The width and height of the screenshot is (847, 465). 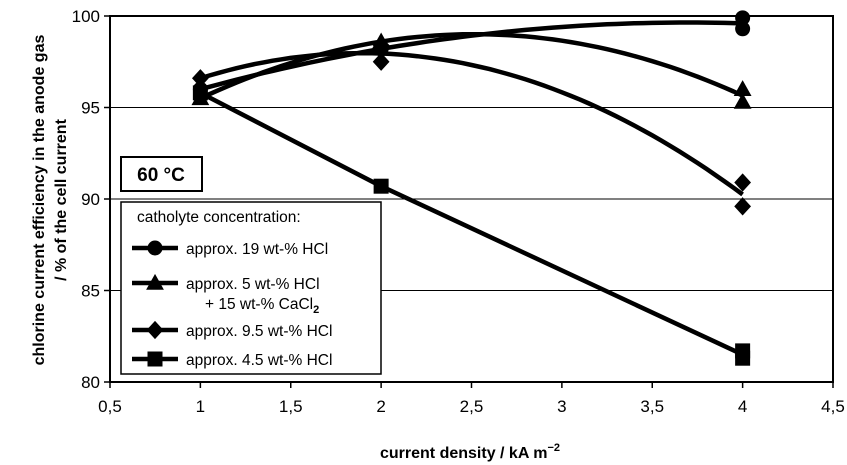 What do you see at coordinates (86, 16) in the screenshot?
I see `y-tick-label: 100` at bounding box center [86, 16].